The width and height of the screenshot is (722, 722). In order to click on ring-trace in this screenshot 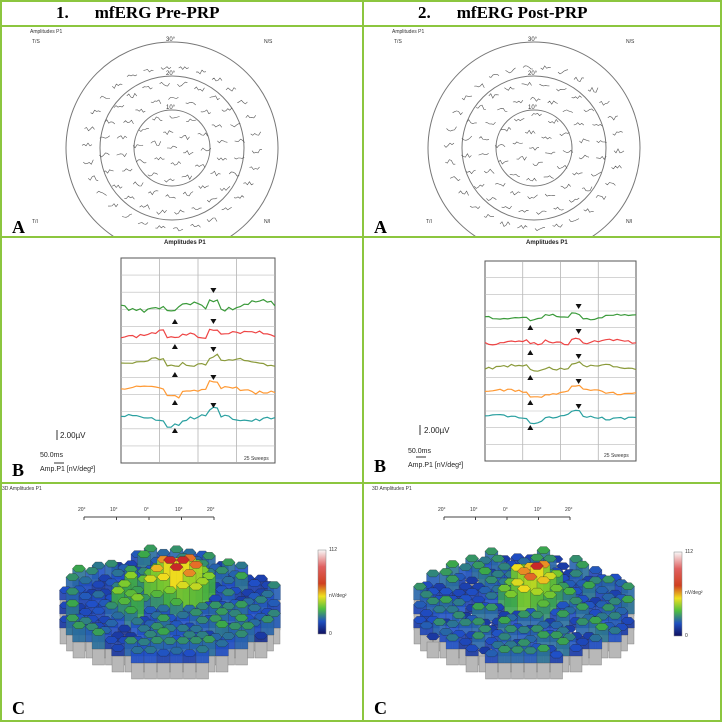, I will do `click(198, 360)`.